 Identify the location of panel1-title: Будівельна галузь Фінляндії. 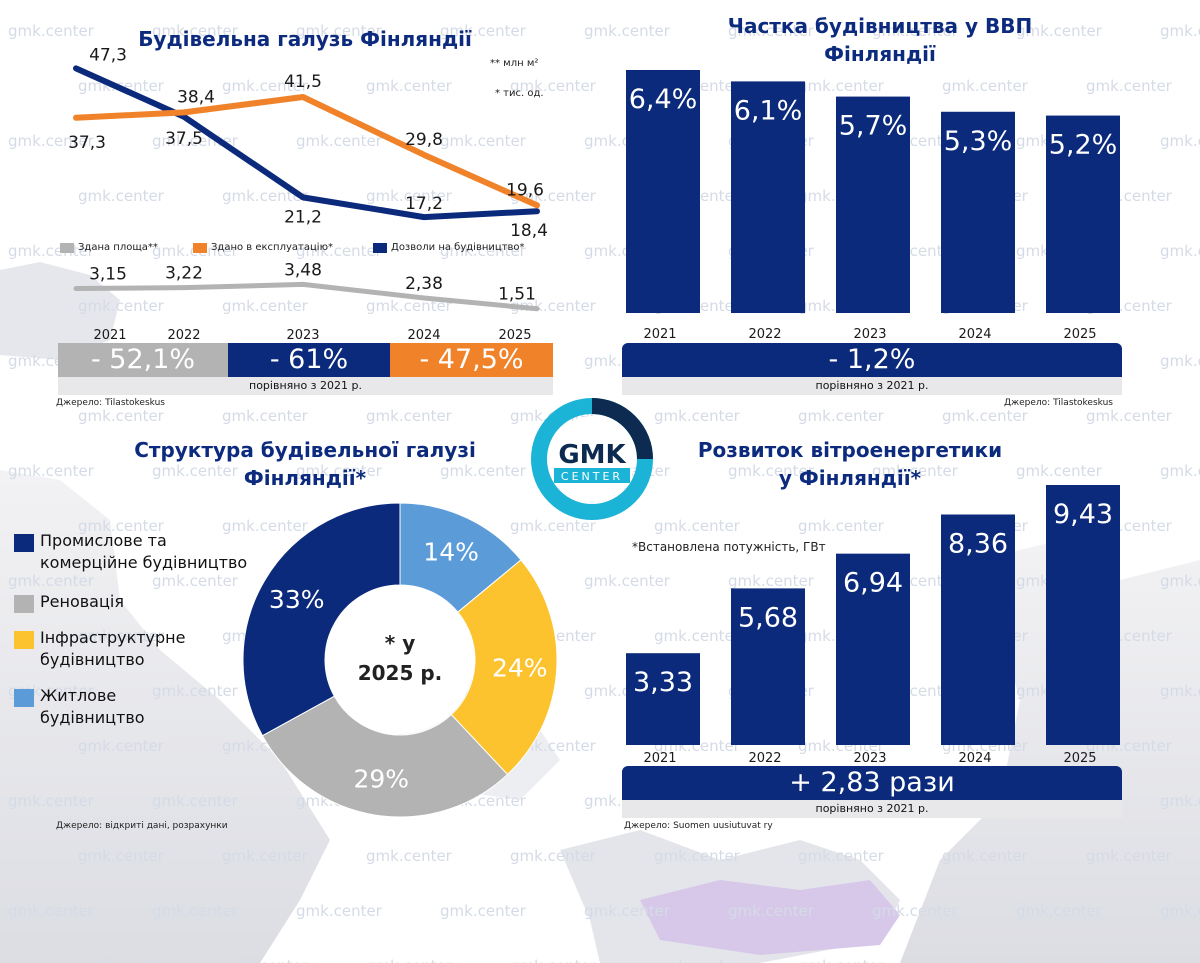
(305, 39).